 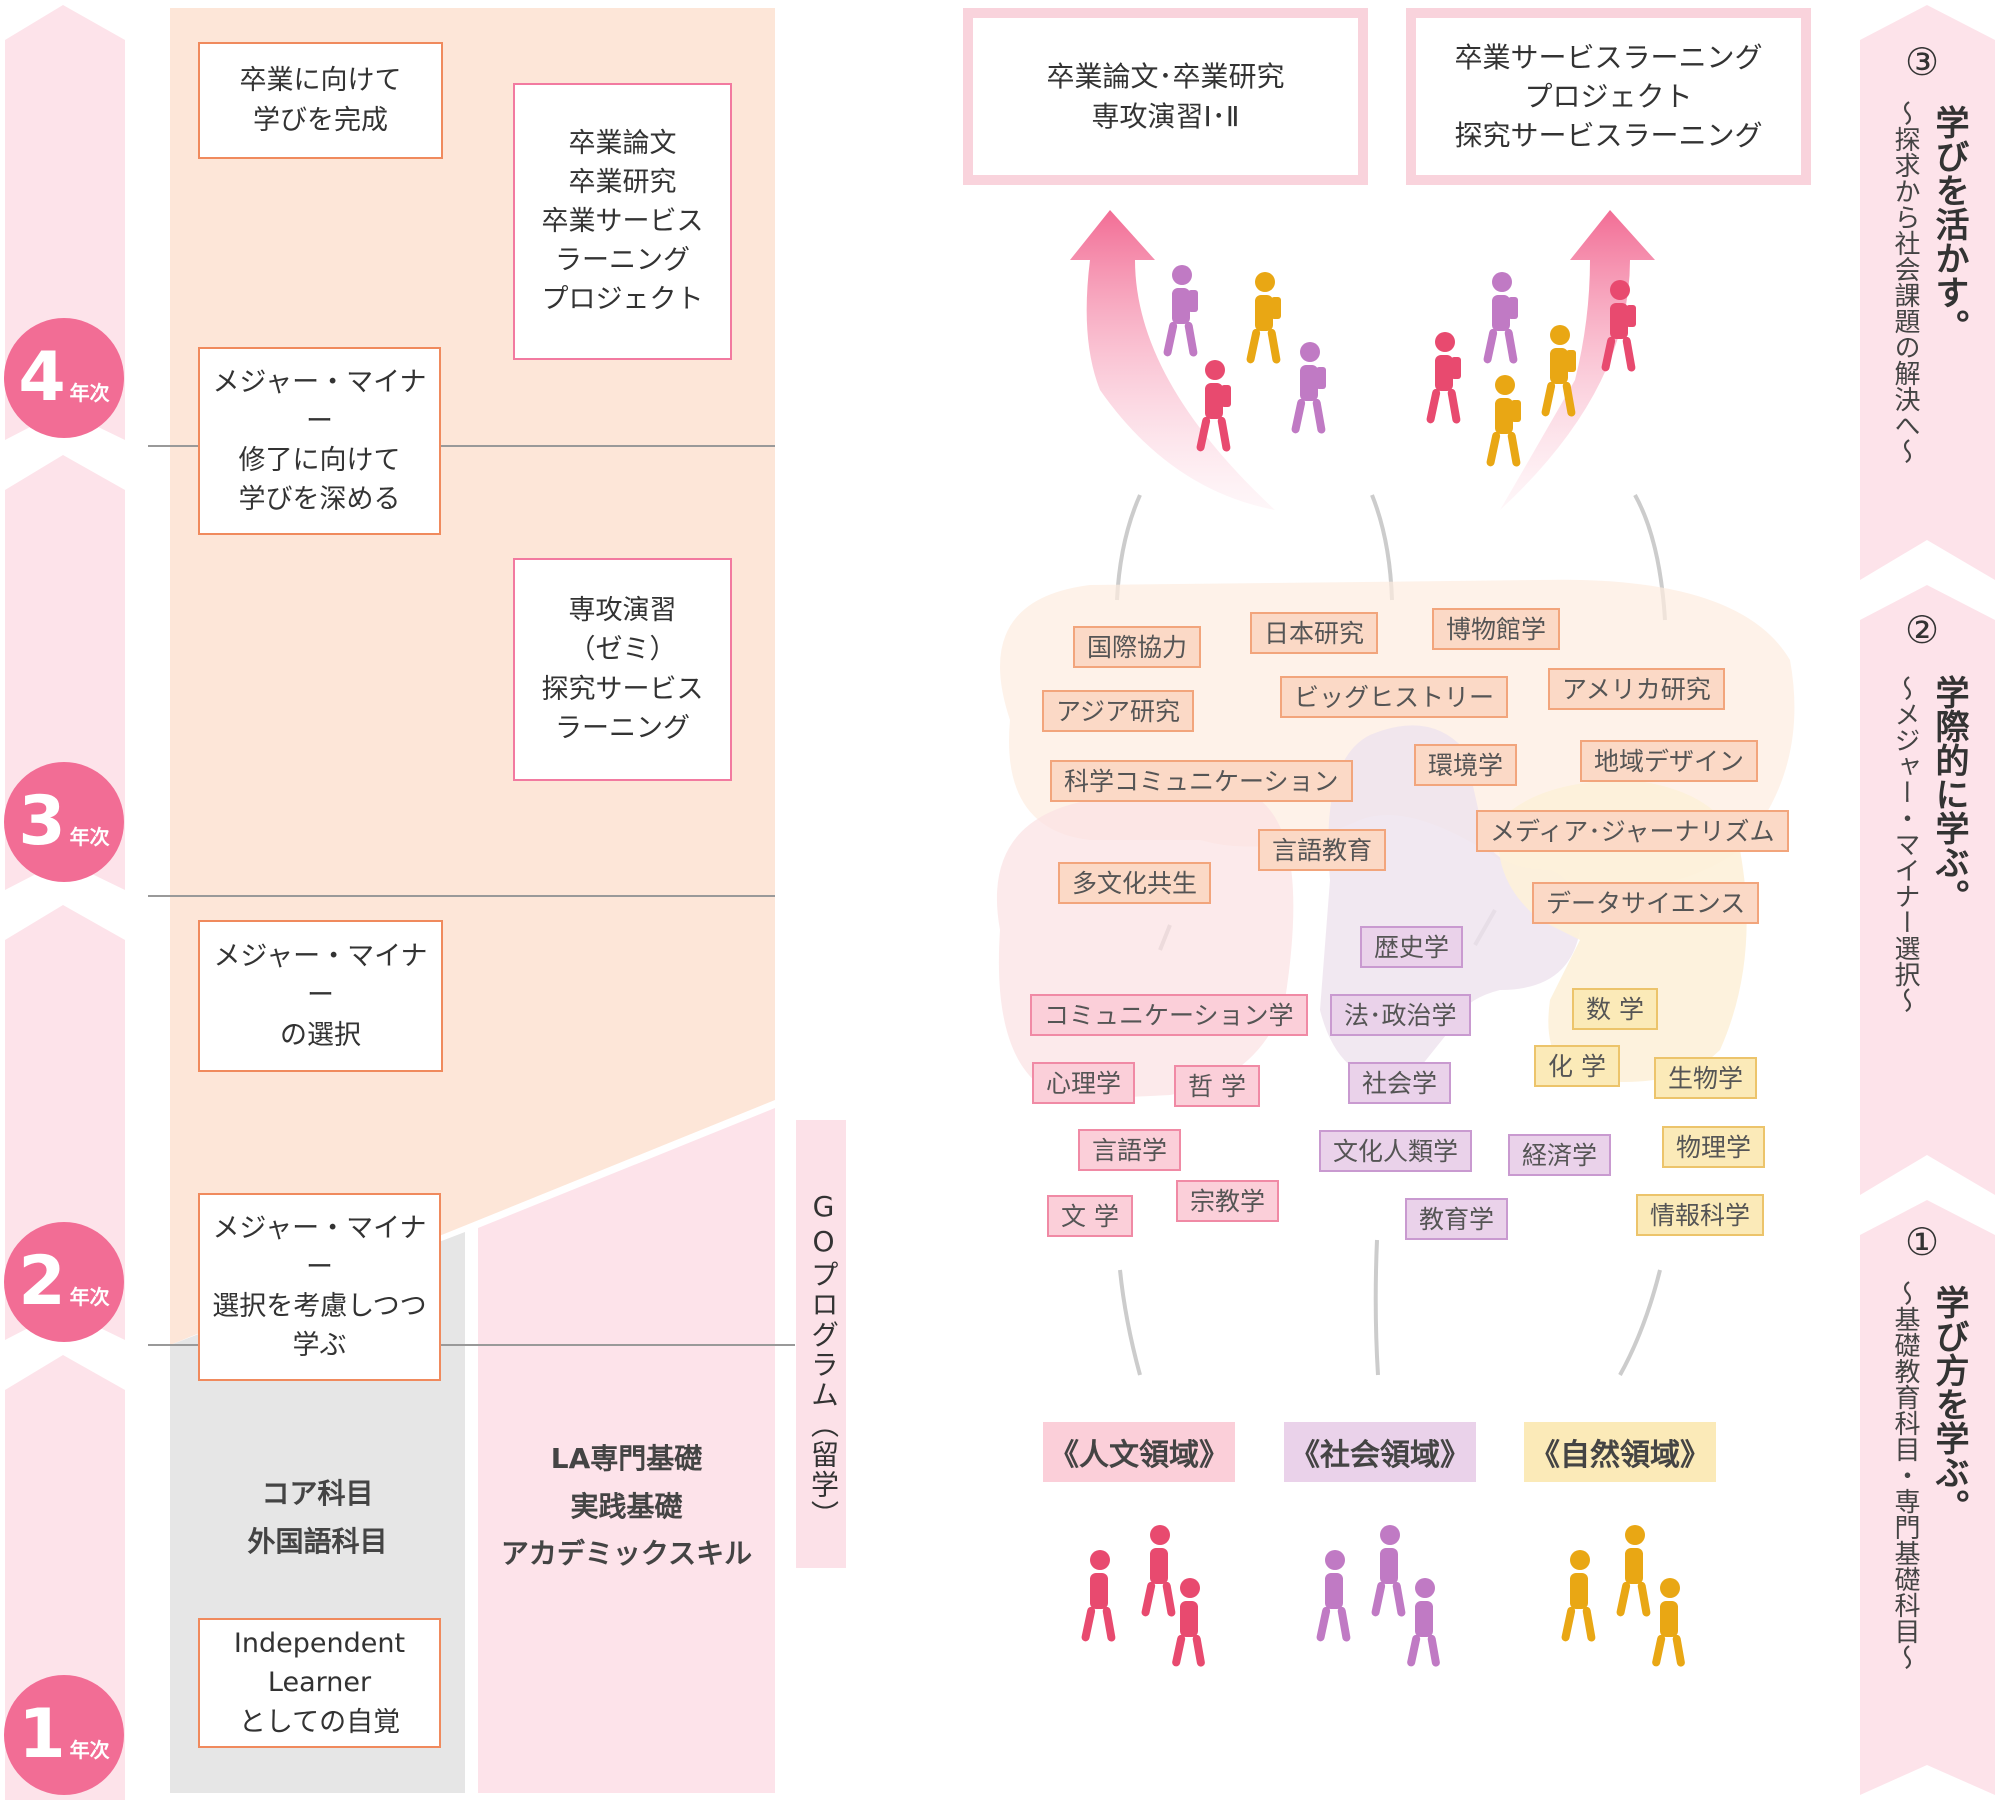 What do you see at coordinates (1922, 62) in the screenshot?
I see `stage-3-number: ③` at bounding box center [1922, 62].